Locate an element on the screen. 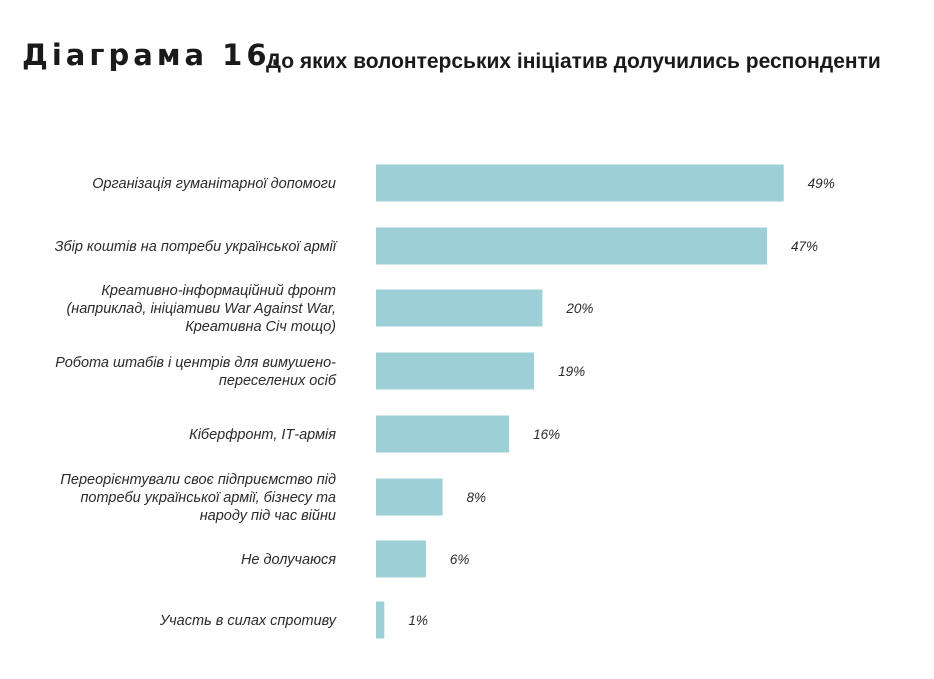 Image resolution: width=934 pixels, height=679 pixels. value-label: 8% is located at coordinates (477, 497).